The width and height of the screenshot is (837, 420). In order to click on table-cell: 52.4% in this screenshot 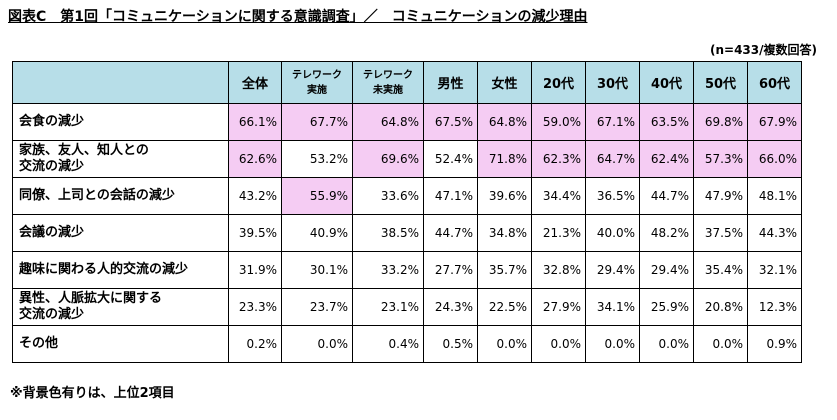, I will do `click(450, 159)`.